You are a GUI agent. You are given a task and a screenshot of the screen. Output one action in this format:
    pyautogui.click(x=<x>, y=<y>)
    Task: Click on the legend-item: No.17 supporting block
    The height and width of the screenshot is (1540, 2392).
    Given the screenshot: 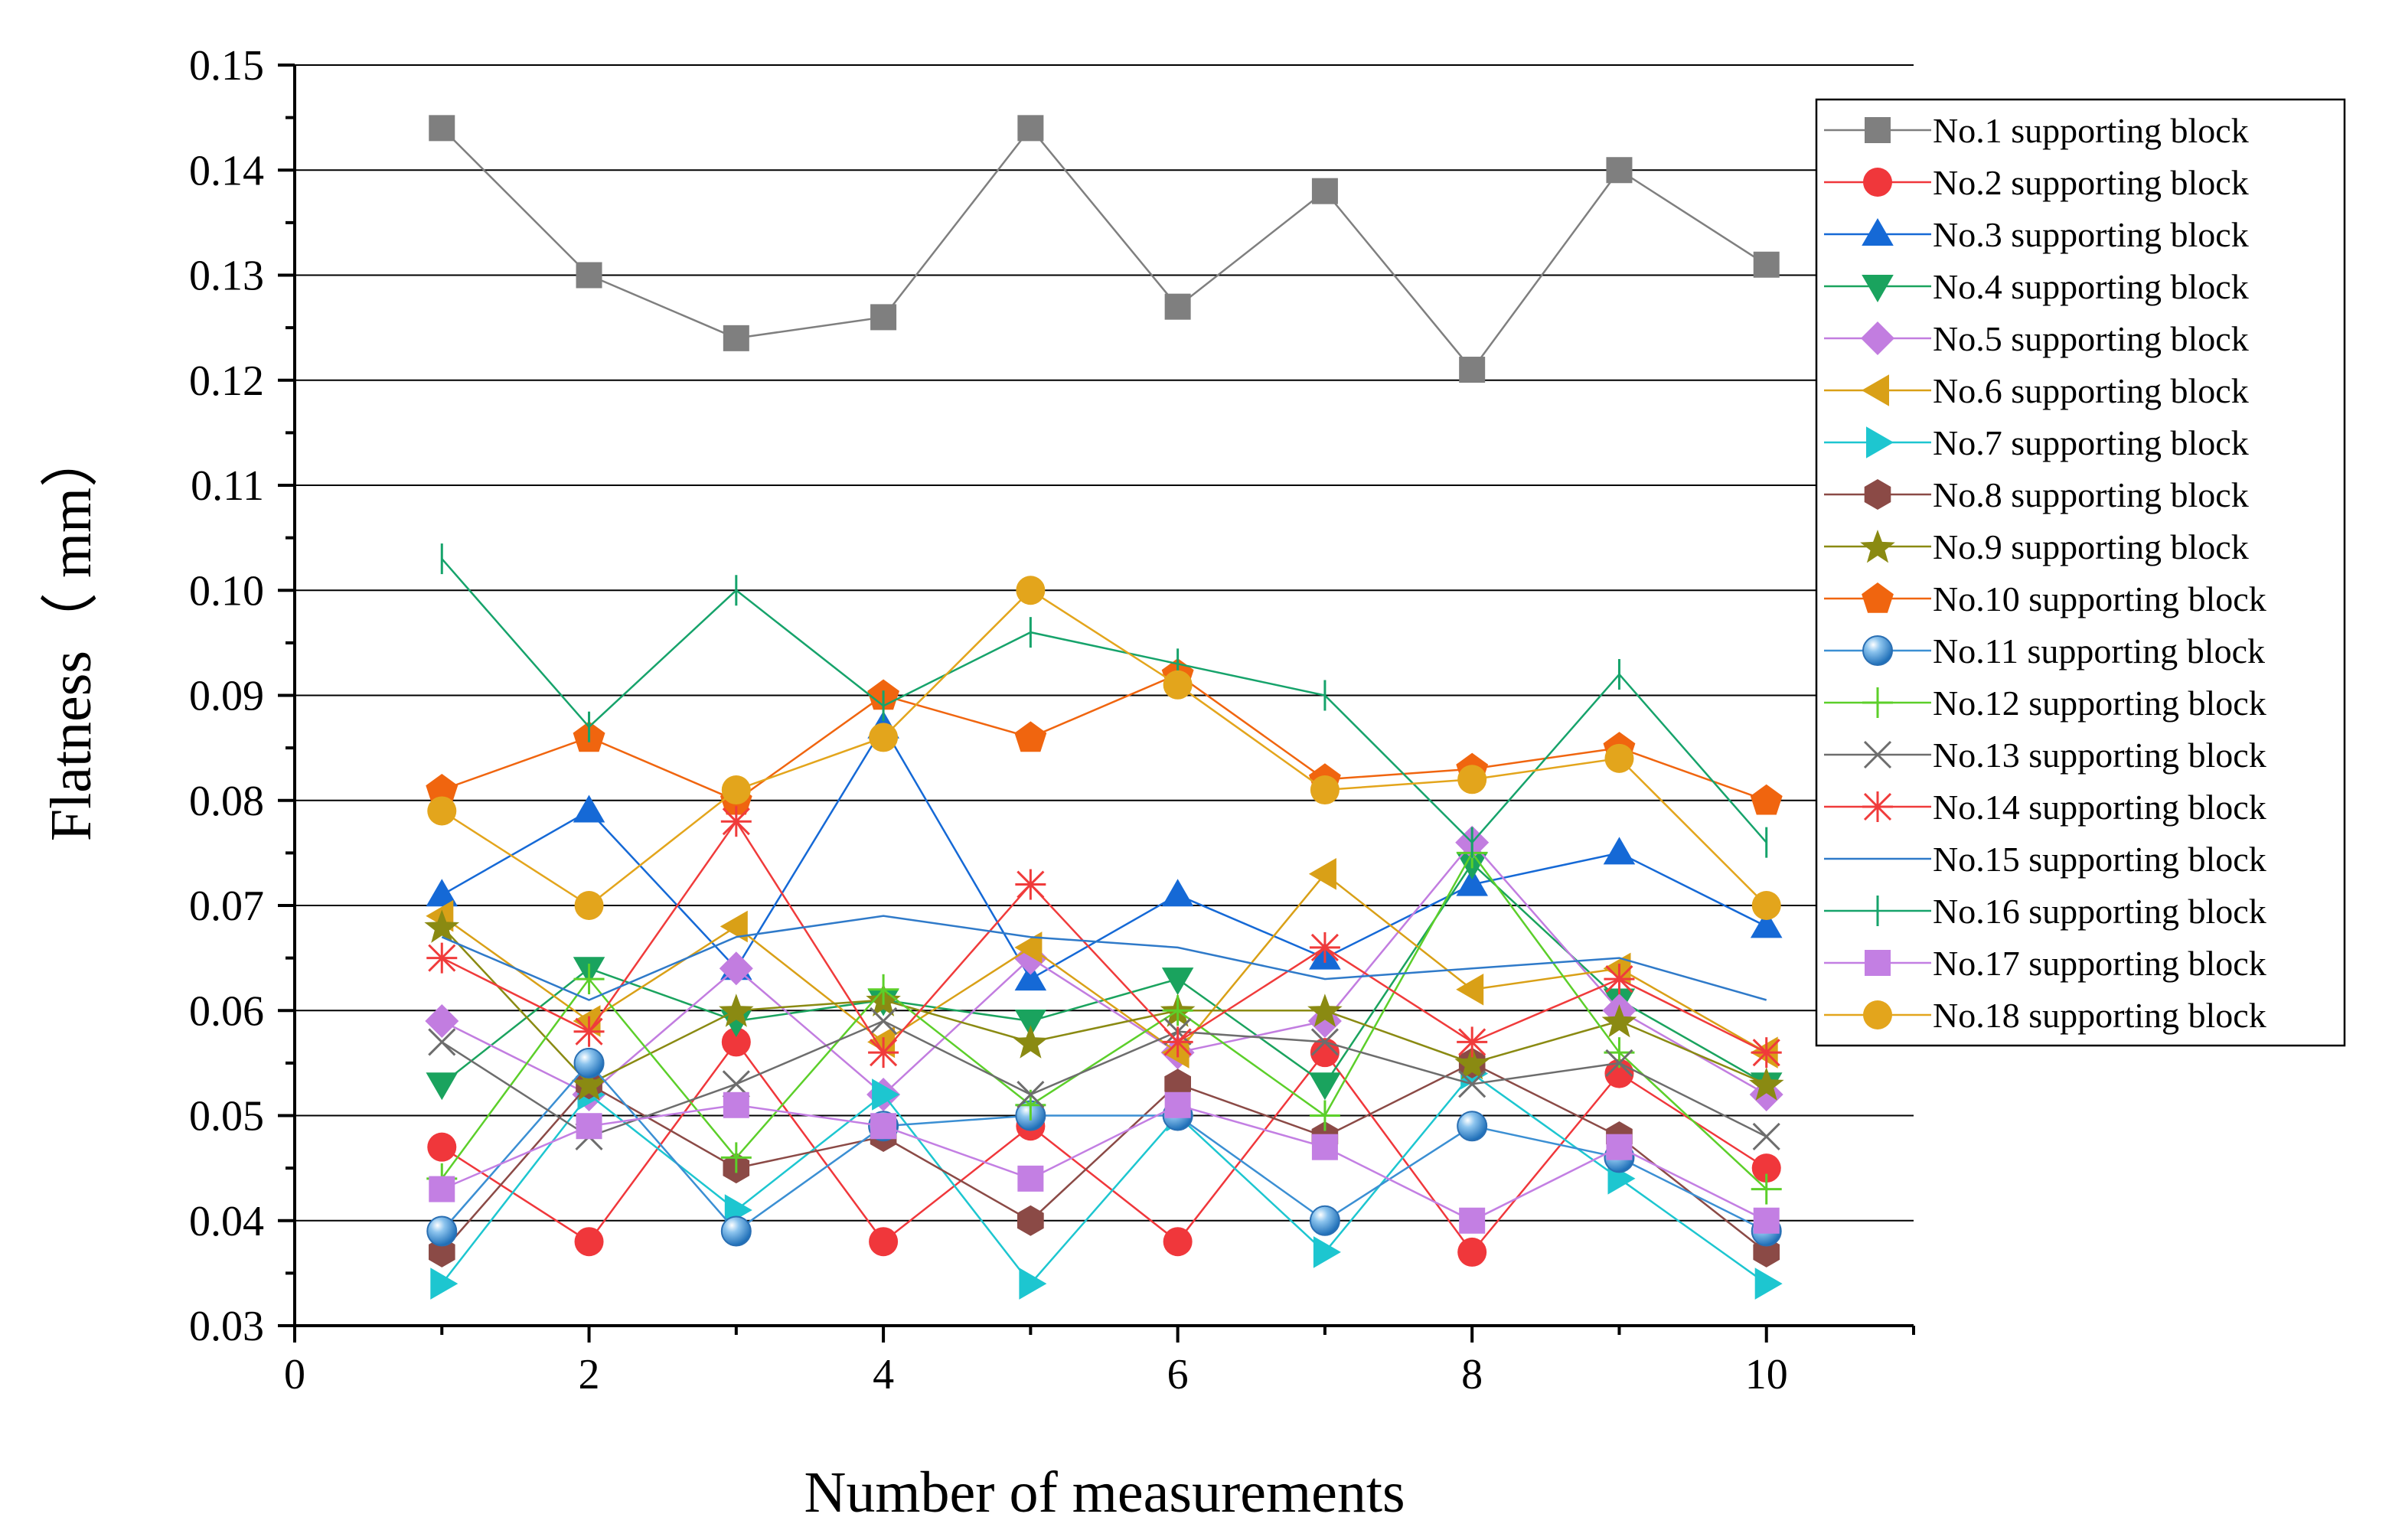 What is the action you would take?
    pyautogui.click(x=2045, y=963)
    